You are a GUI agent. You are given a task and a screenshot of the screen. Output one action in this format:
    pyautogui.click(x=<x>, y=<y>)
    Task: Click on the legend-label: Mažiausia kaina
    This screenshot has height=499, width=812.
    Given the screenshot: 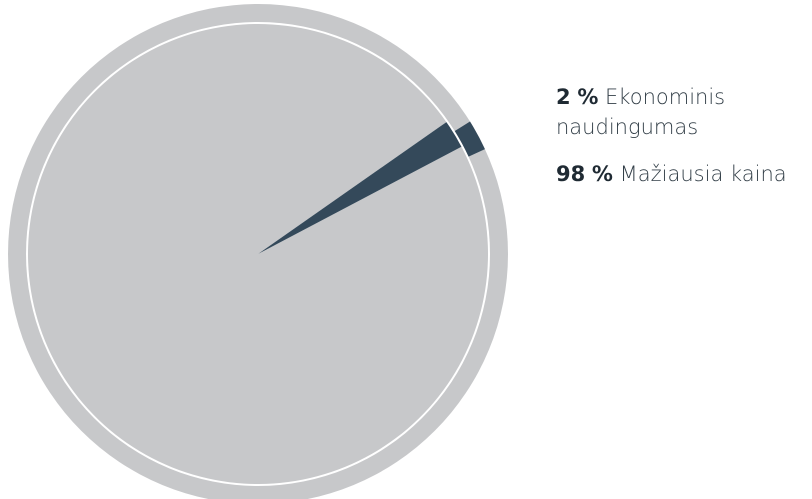 What is the action you would take?
    pyautogui.click(x=703, y=174)
    